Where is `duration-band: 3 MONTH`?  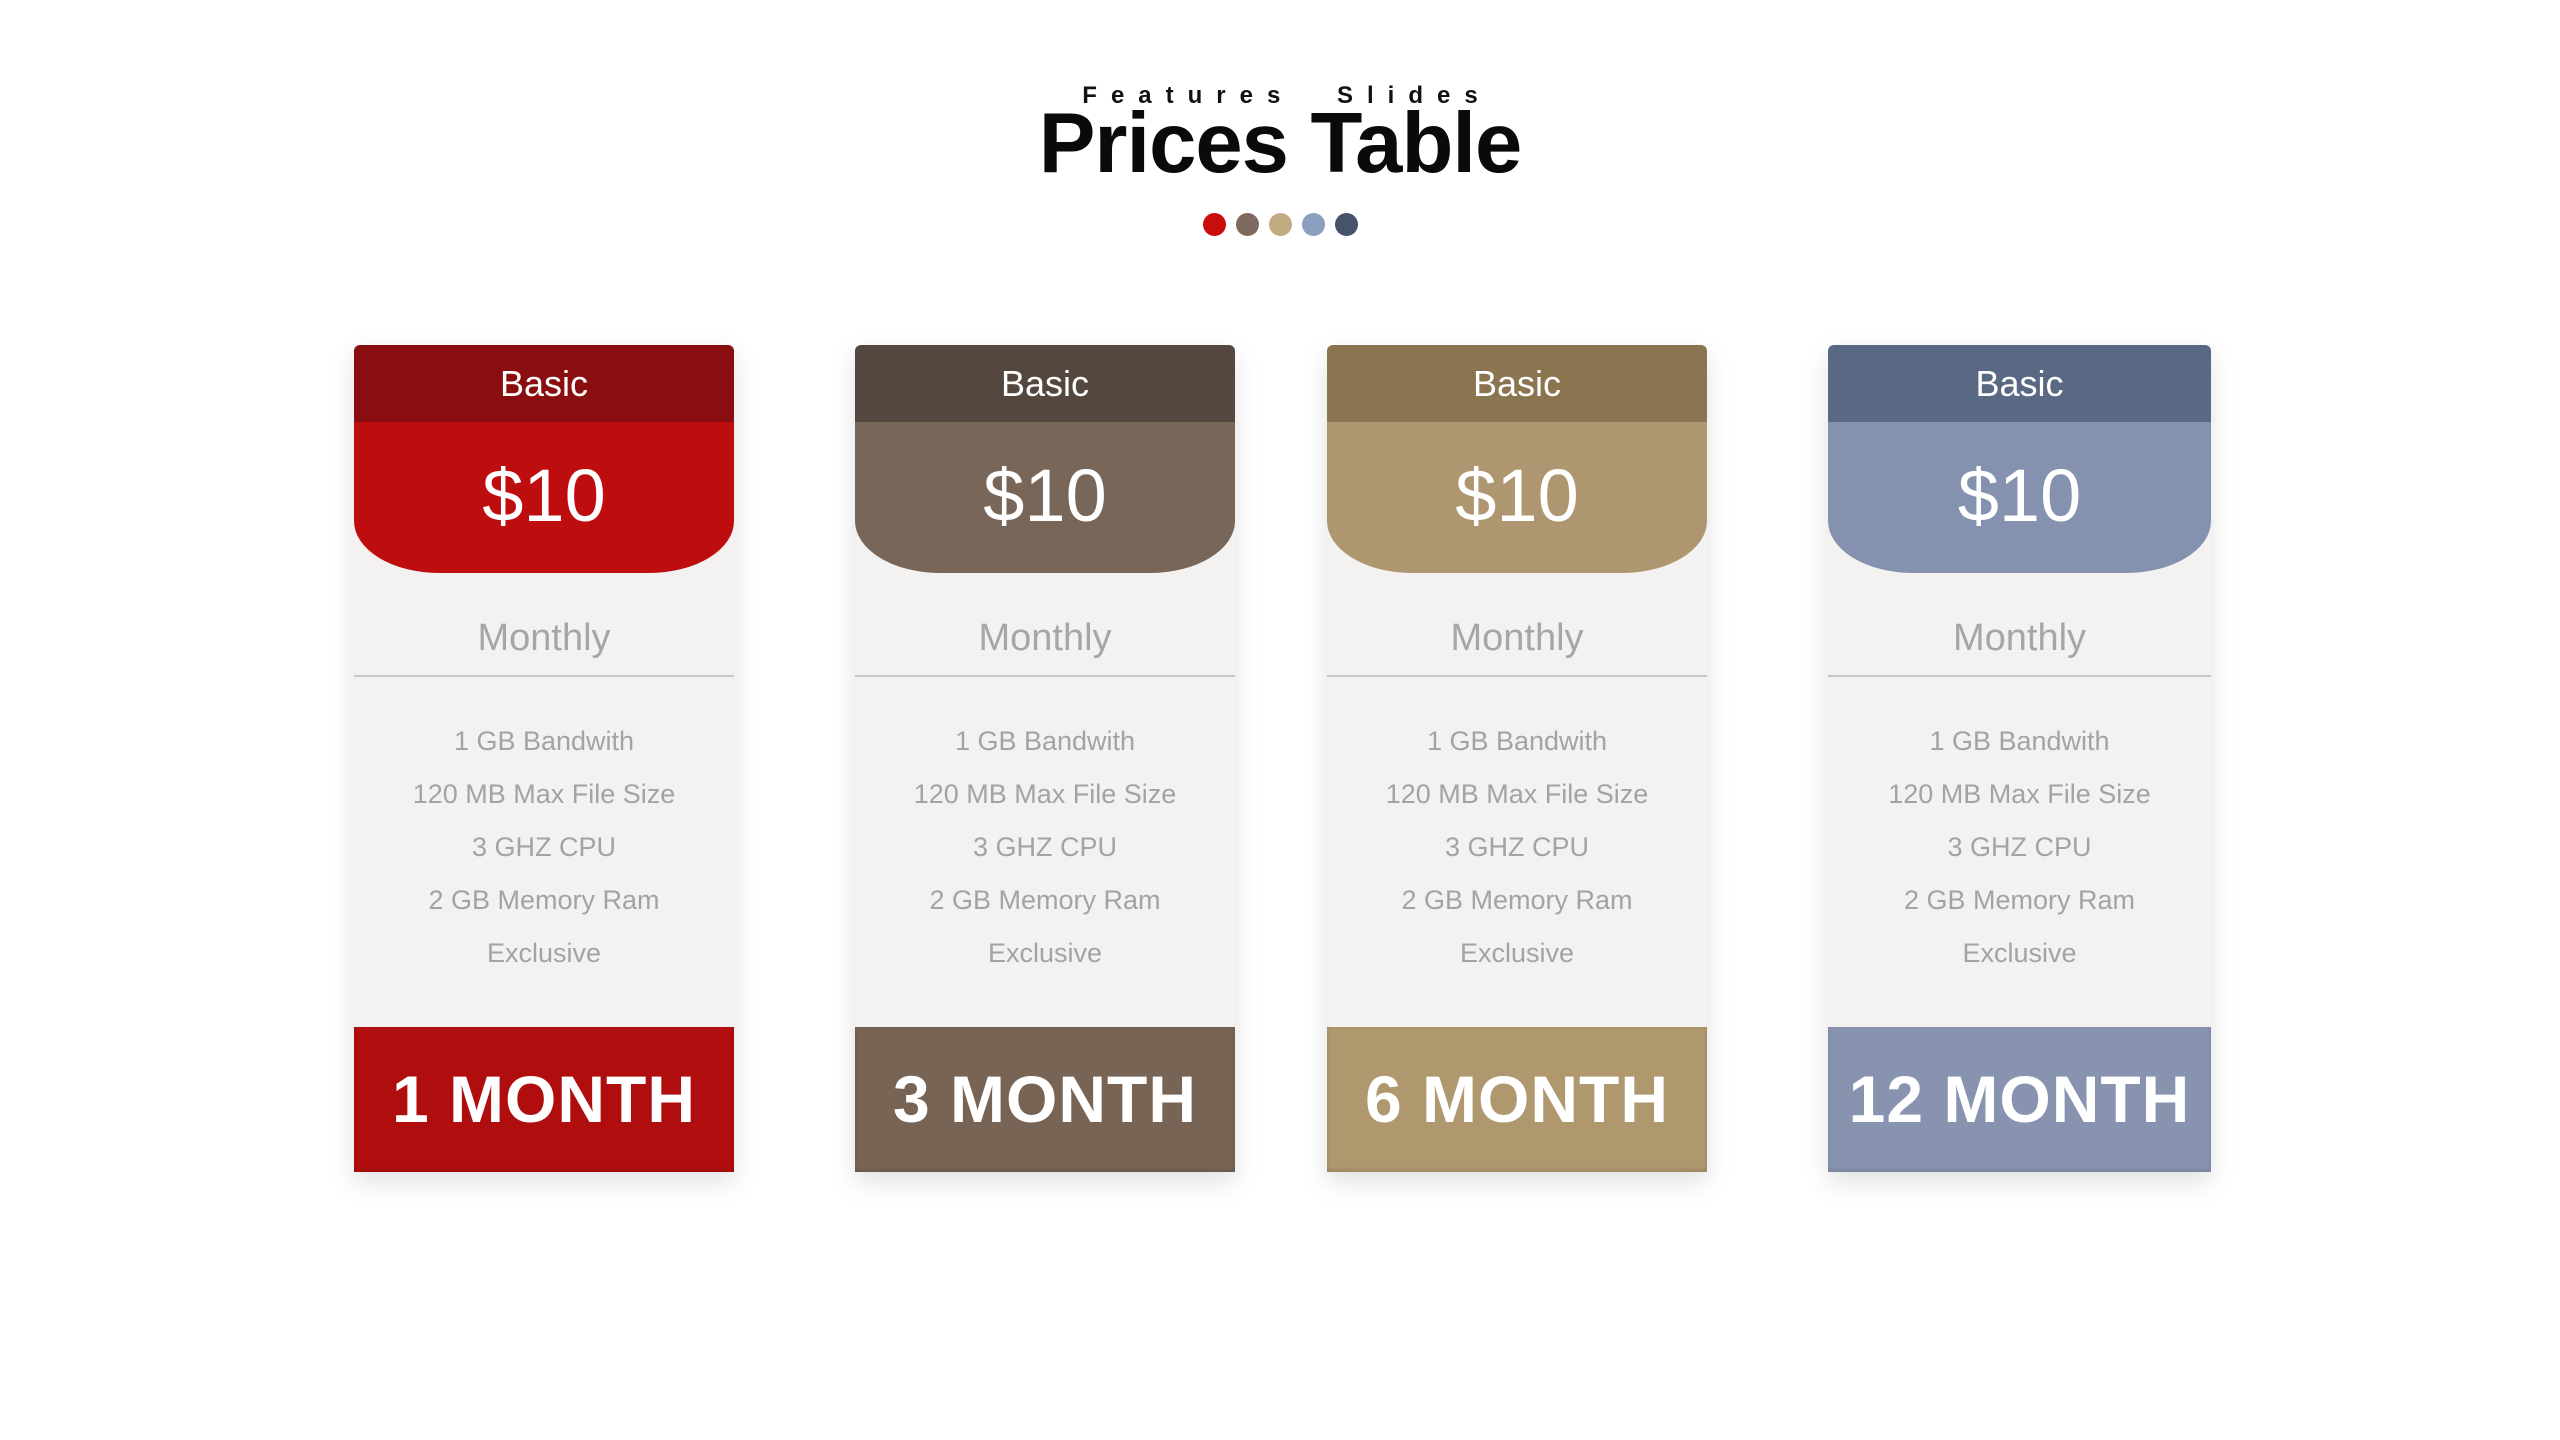
duration-band: 3 MONTH is located at coordinates (1045, 1099).